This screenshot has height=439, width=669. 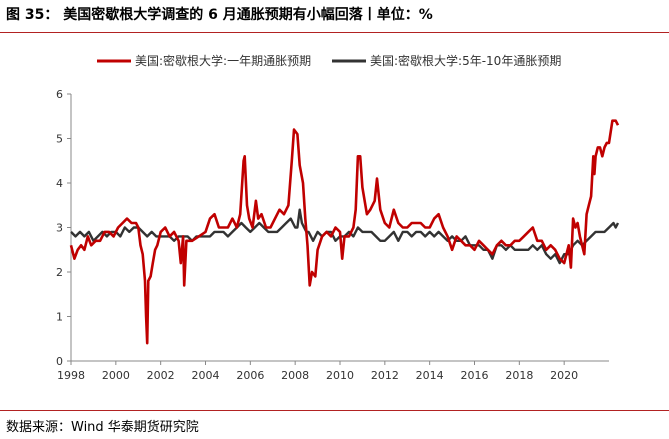 I want to click on legend-one-year-label: 美国:密歇根大学:一年期通胀预期, so click(x=223, y=60).